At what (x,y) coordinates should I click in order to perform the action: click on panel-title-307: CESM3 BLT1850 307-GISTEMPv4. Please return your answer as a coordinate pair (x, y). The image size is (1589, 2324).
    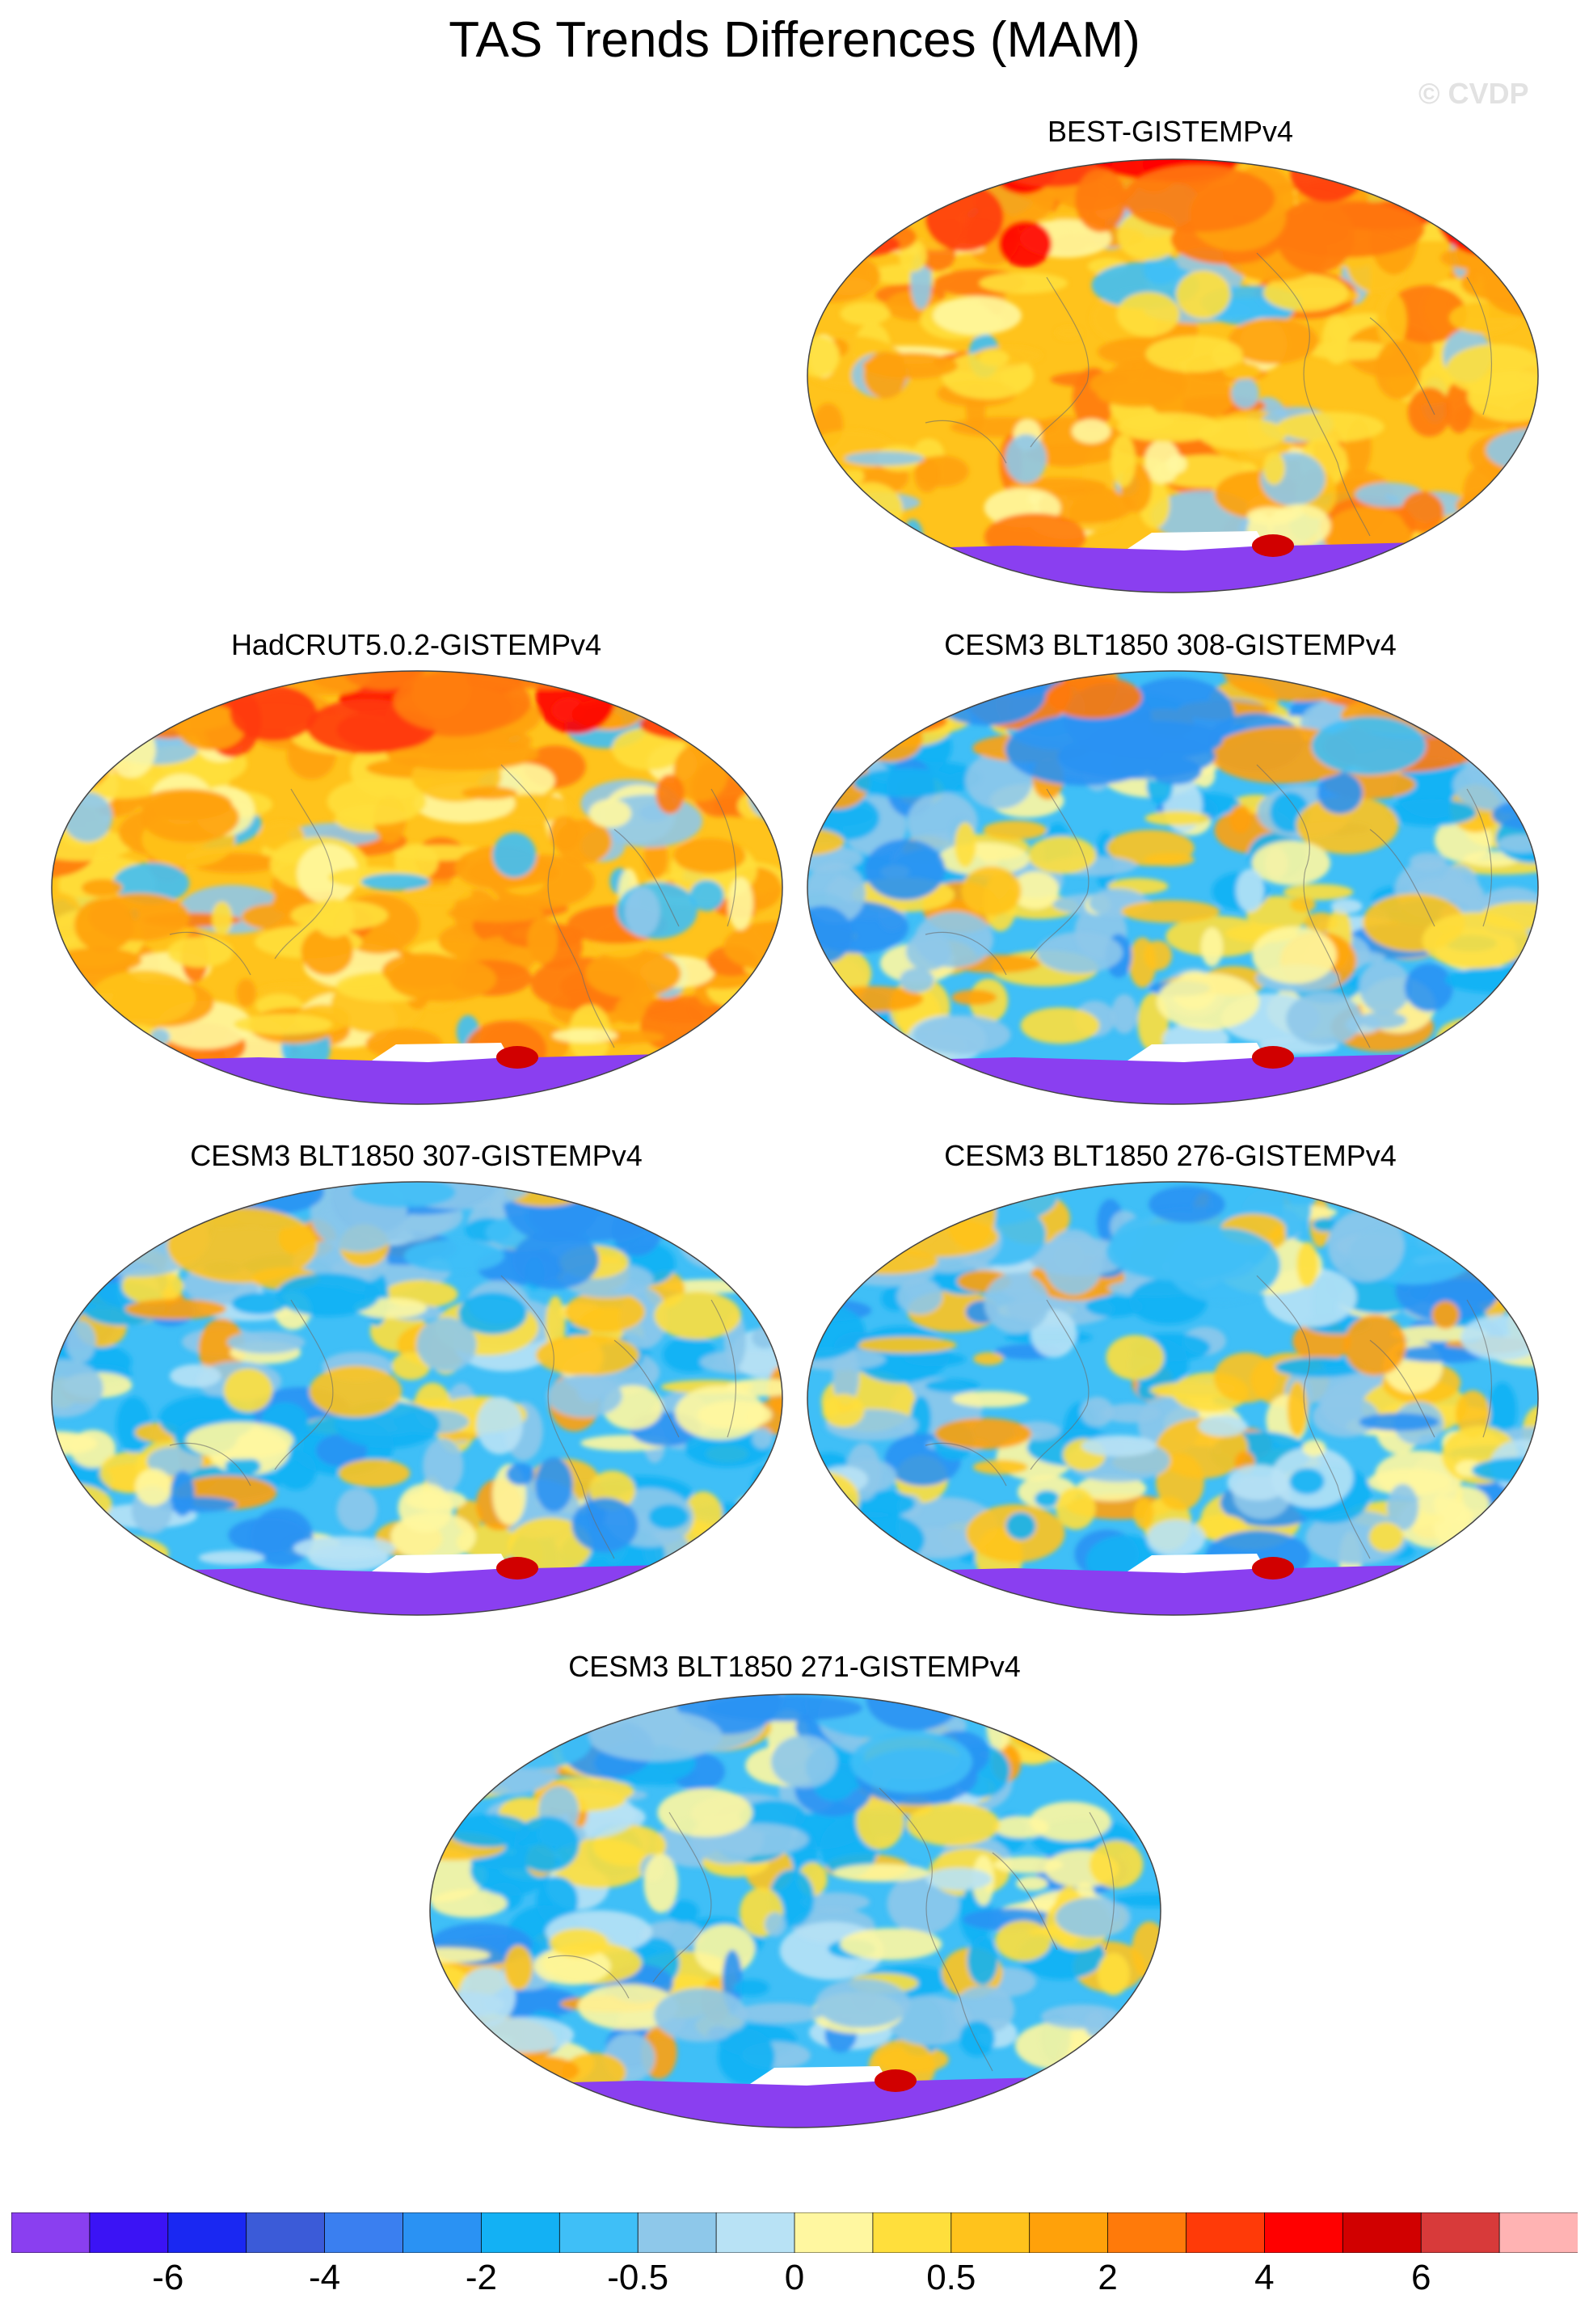
    Looking at the image, I should click on (416, 1155).